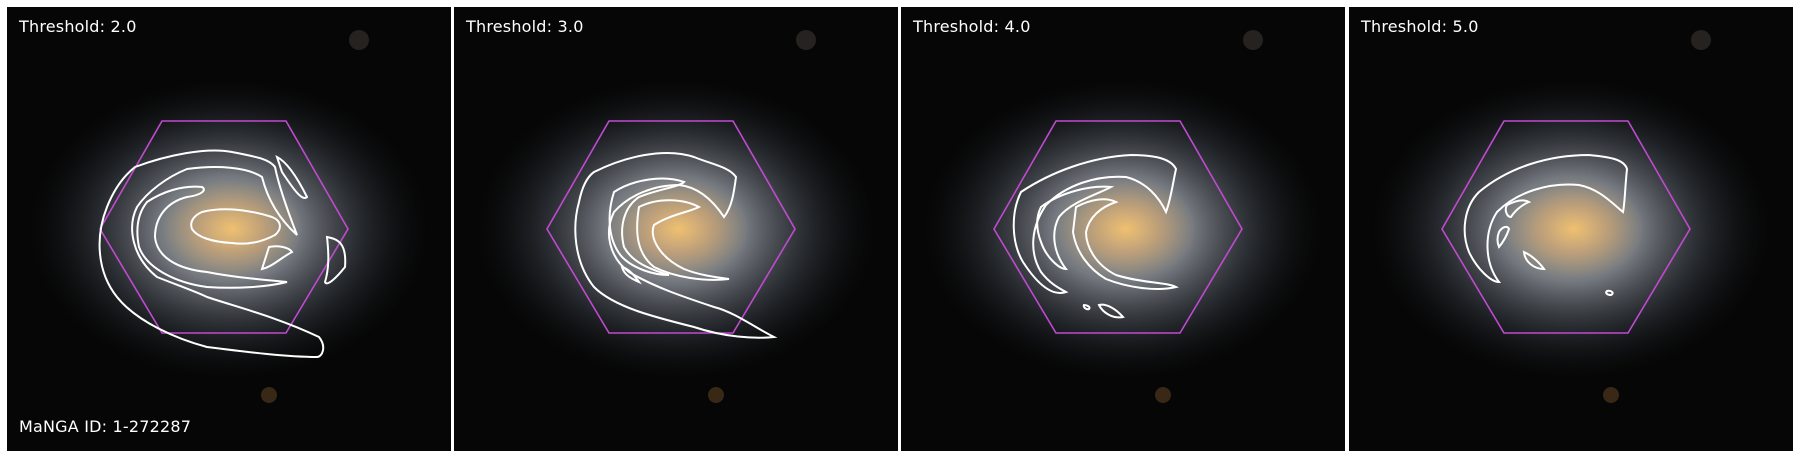 This screenshot has height=457, width=1800. Describe the element at coordinates (972, 26) in the screenshot. I see `threshold-label: Threshold: 4.0` at that location.